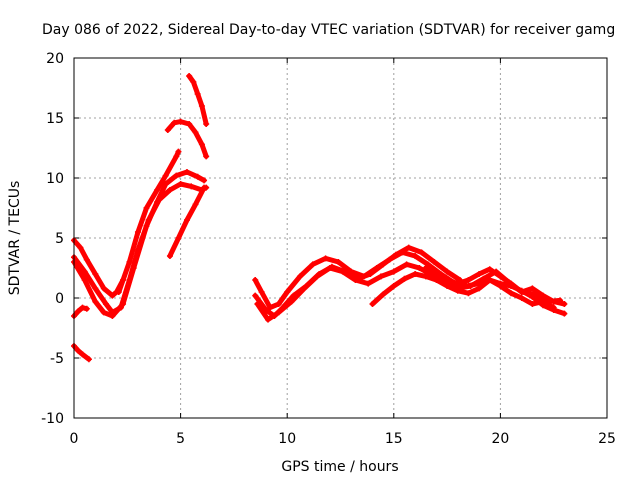  I want to click on x-tick-label: 10, so click(287, 439).